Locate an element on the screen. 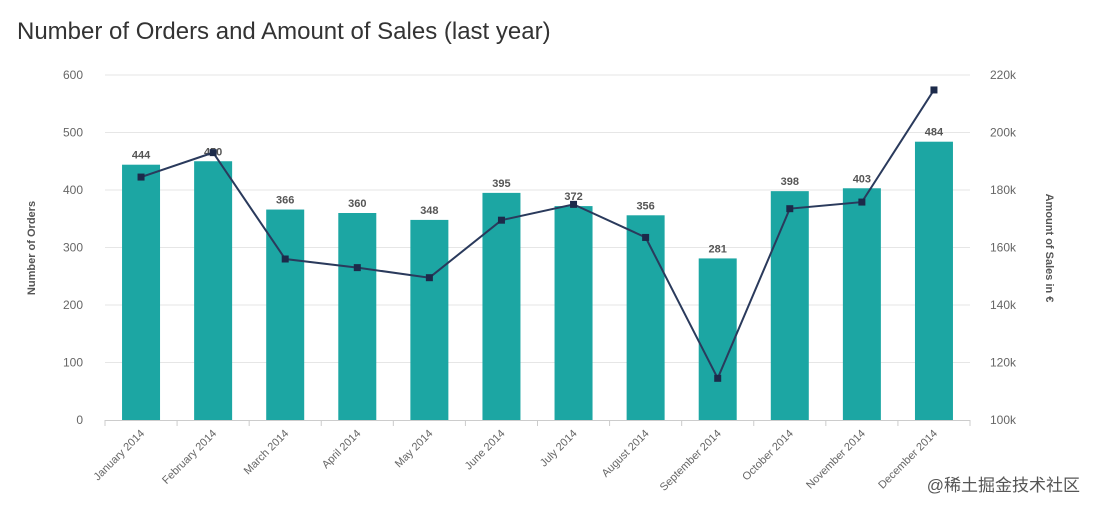  bar-data-label: 484 is located at coordinates (934, 133).